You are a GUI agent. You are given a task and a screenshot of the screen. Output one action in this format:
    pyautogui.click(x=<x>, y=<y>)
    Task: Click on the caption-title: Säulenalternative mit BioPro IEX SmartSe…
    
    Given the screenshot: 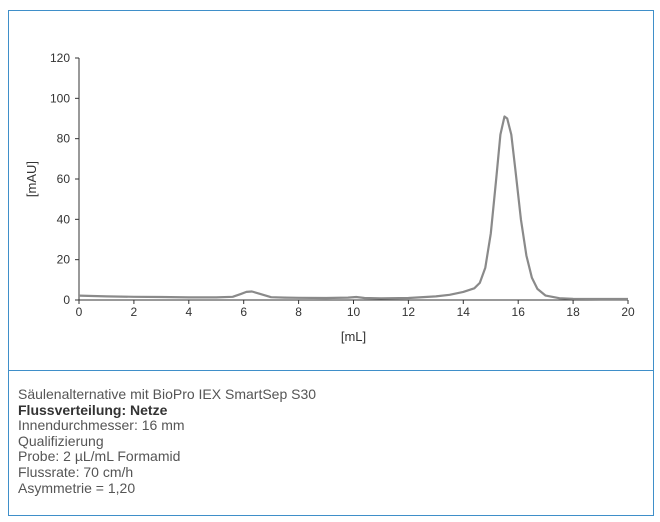 What is the action you would take?
    pyautogui.click(x=167, y=394)
    